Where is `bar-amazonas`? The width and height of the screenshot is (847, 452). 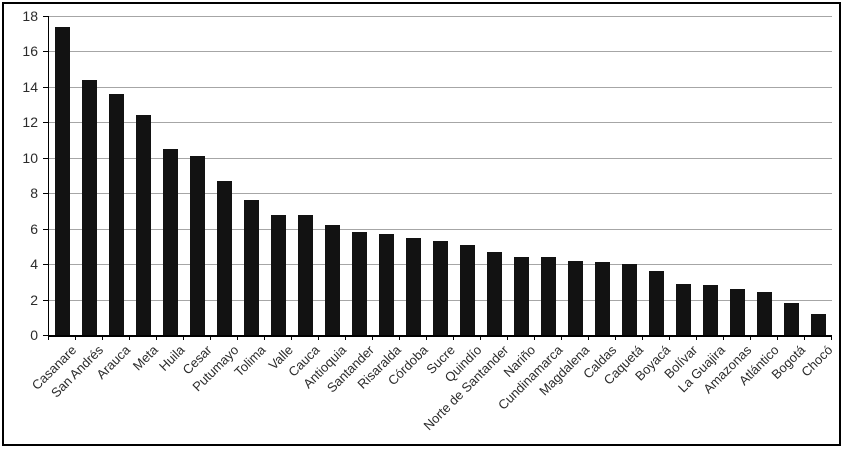
bar-amazonas is located at coordinates (737, 311).